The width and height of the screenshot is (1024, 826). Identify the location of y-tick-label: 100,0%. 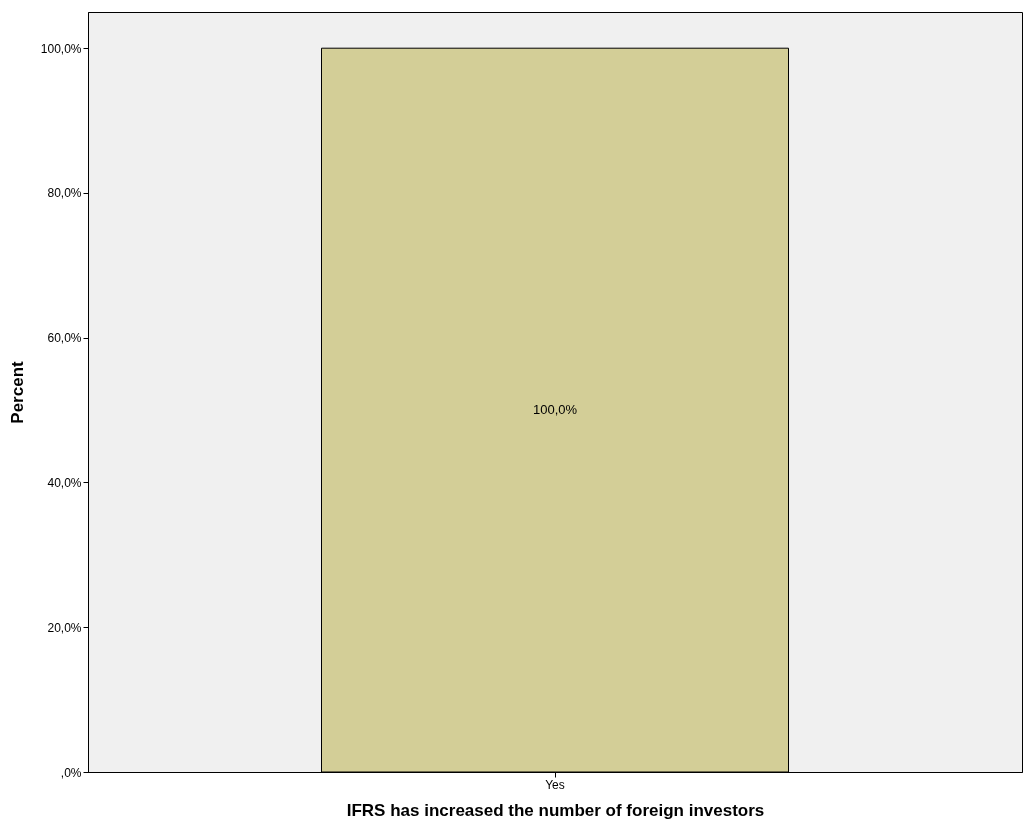
(61, 48).